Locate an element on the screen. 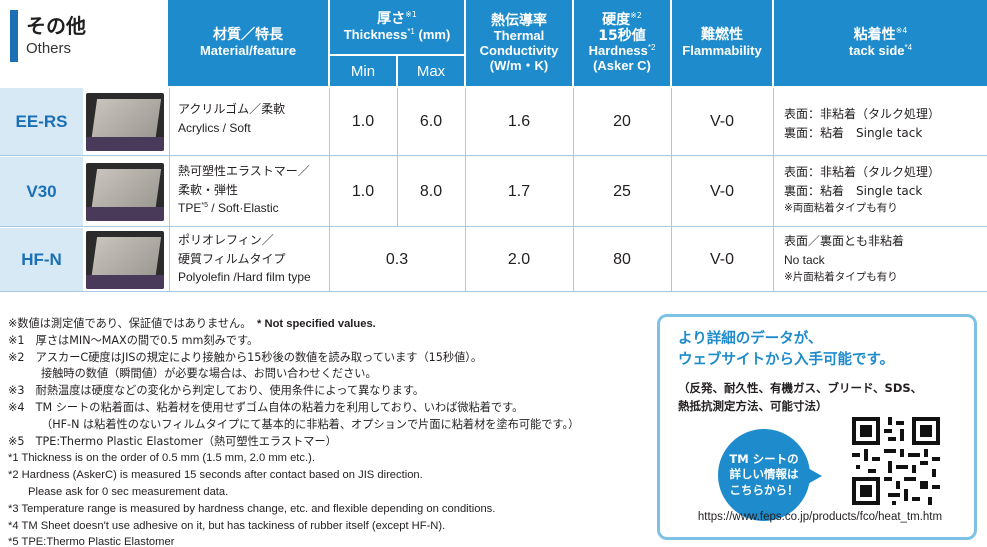  header-flammability-en: Flammability is located at coordinates (722, 50).